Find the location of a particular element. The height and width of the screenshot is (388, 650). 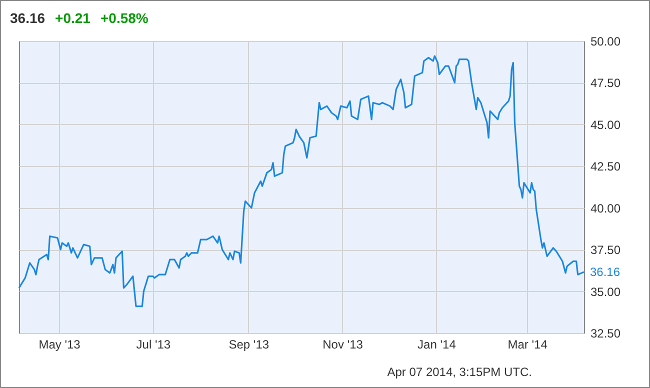

y-tick-label: 42.50 is located at coordinates (605, 167).